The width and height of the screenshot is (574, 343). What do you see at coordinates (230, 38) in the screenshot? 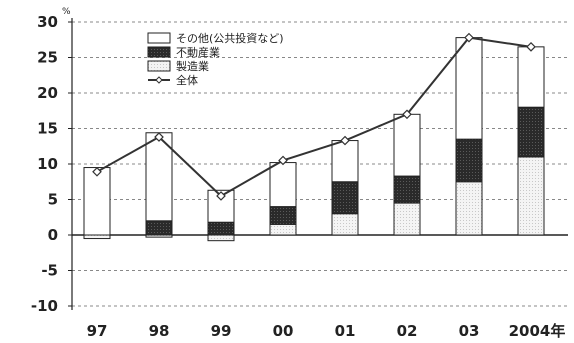
I see `legend-label: その他(公共投資など)` at bounding box center [230, 38].